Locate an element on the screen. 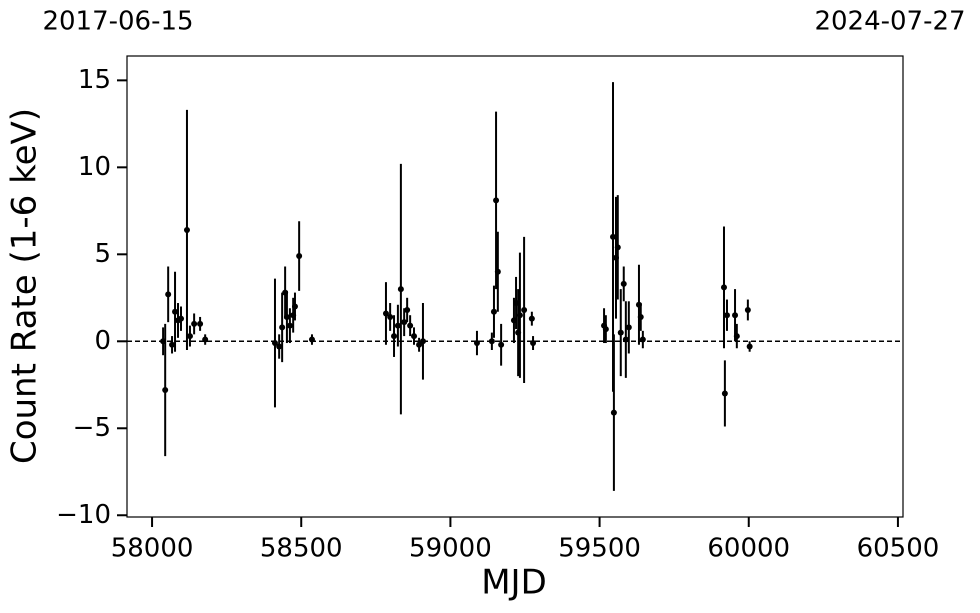 The image size is (980, 613). x-tick-label: 60500 is located at coordinates (898, 549).